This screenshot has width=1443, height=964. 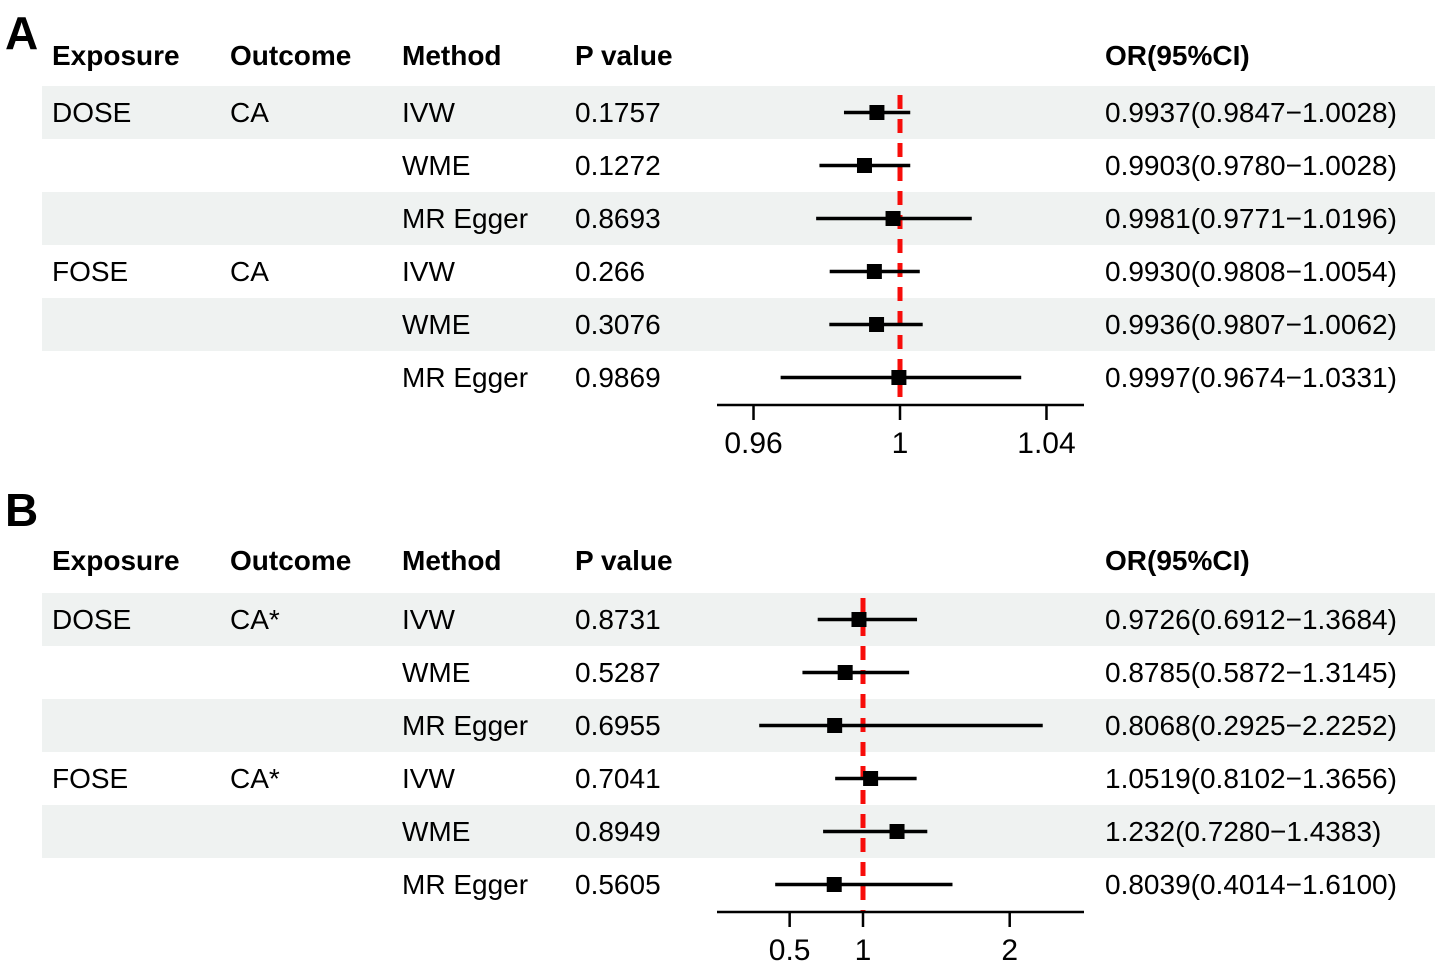 What do you see at coordinates (22, 510) in the screenshot?
I see `panel-label-b: B` at bounding box center [22, 510].